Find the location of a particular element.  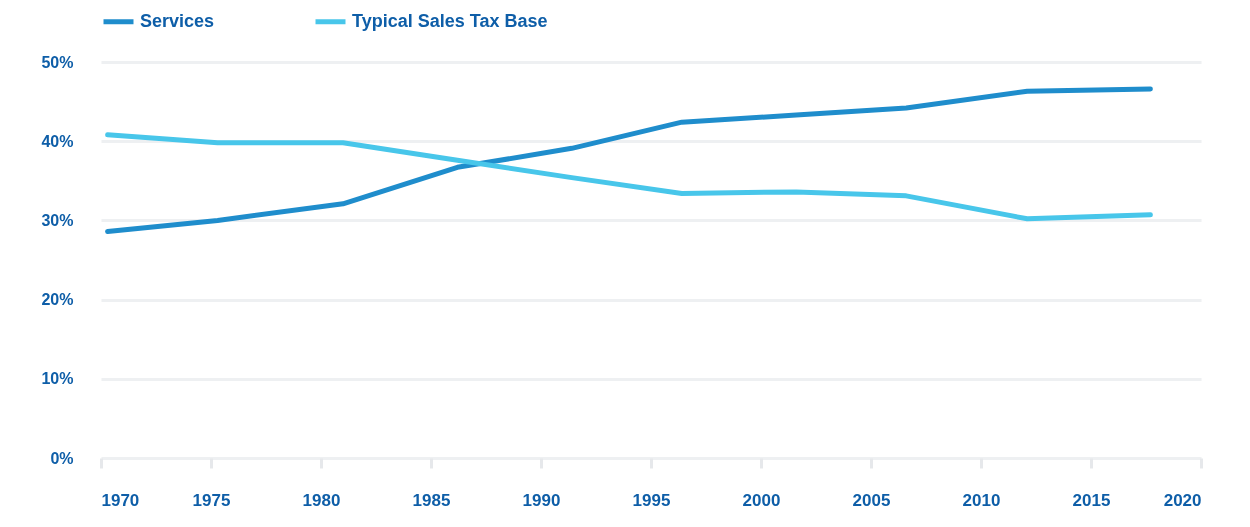

x-tick-label: 2015 is located at coordinates (1091, 500).